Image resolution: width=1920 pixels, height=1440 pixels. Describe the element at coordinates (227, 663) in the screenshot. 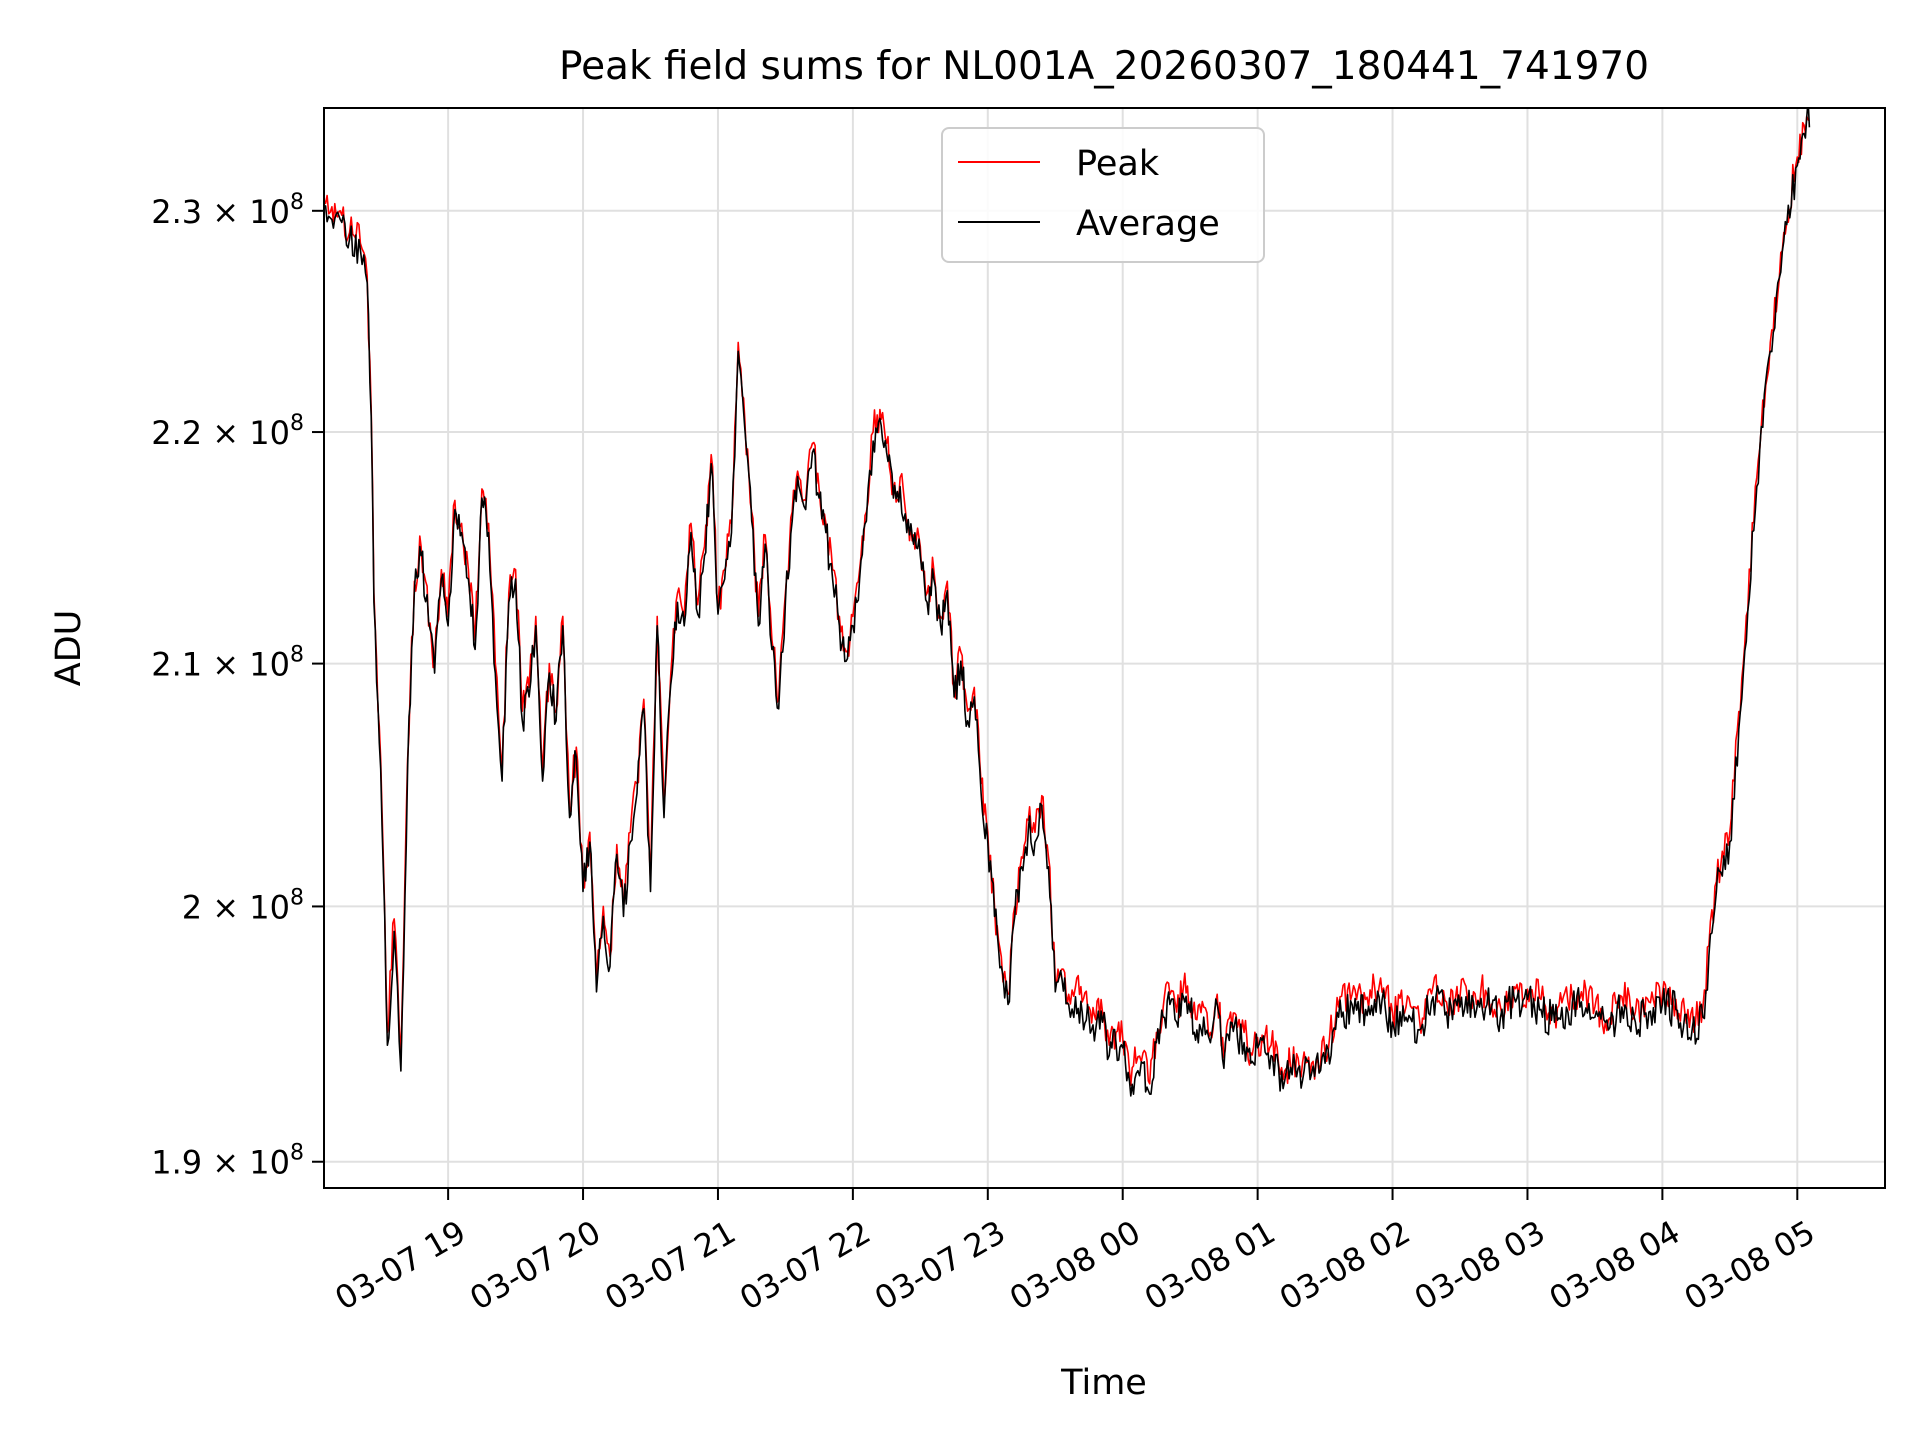

I see `y-tick-label: 2.1 × 108` at that location.